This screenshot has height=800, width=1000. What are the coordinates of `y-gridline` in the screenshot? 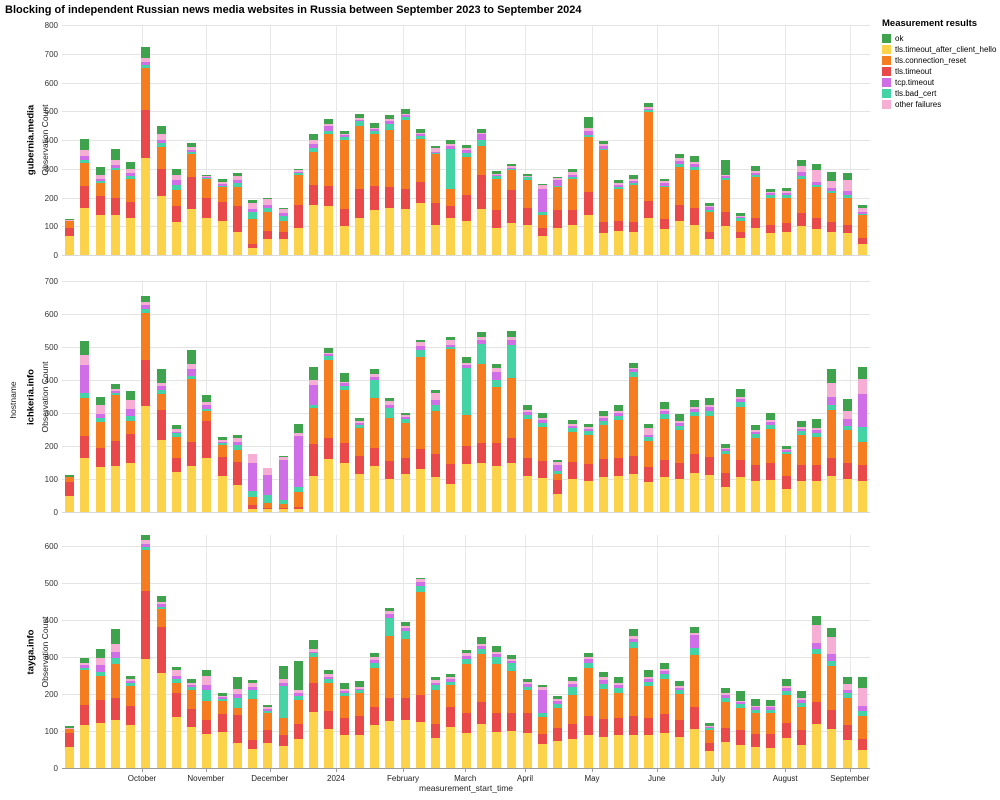 It's located at (466, 83).